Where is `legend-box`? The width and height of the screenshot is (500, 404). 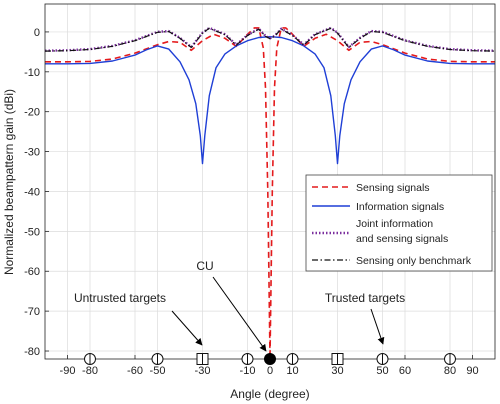 legend-box is located at coordinates (399, 223).